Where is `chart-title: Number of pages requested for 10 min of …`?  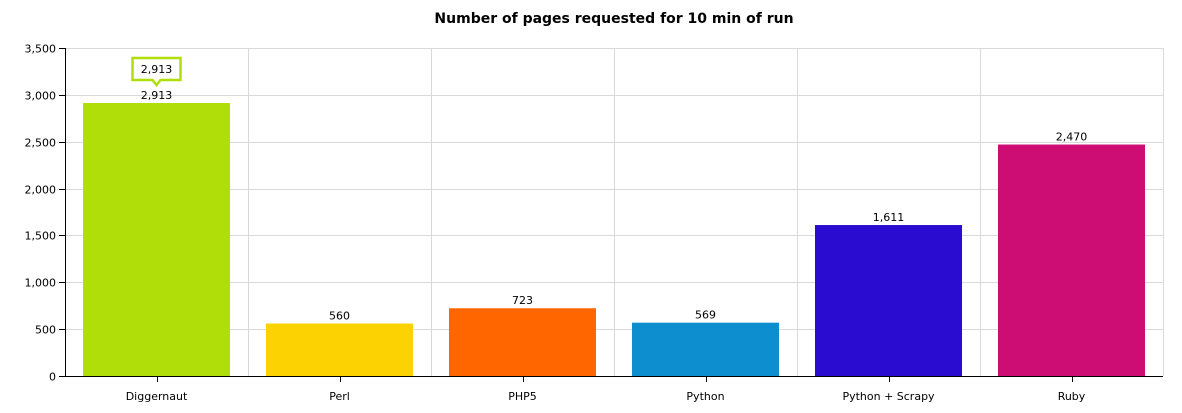 chart-title: Number of pages requested for 10 min of … is located at coordinates (613, 19).